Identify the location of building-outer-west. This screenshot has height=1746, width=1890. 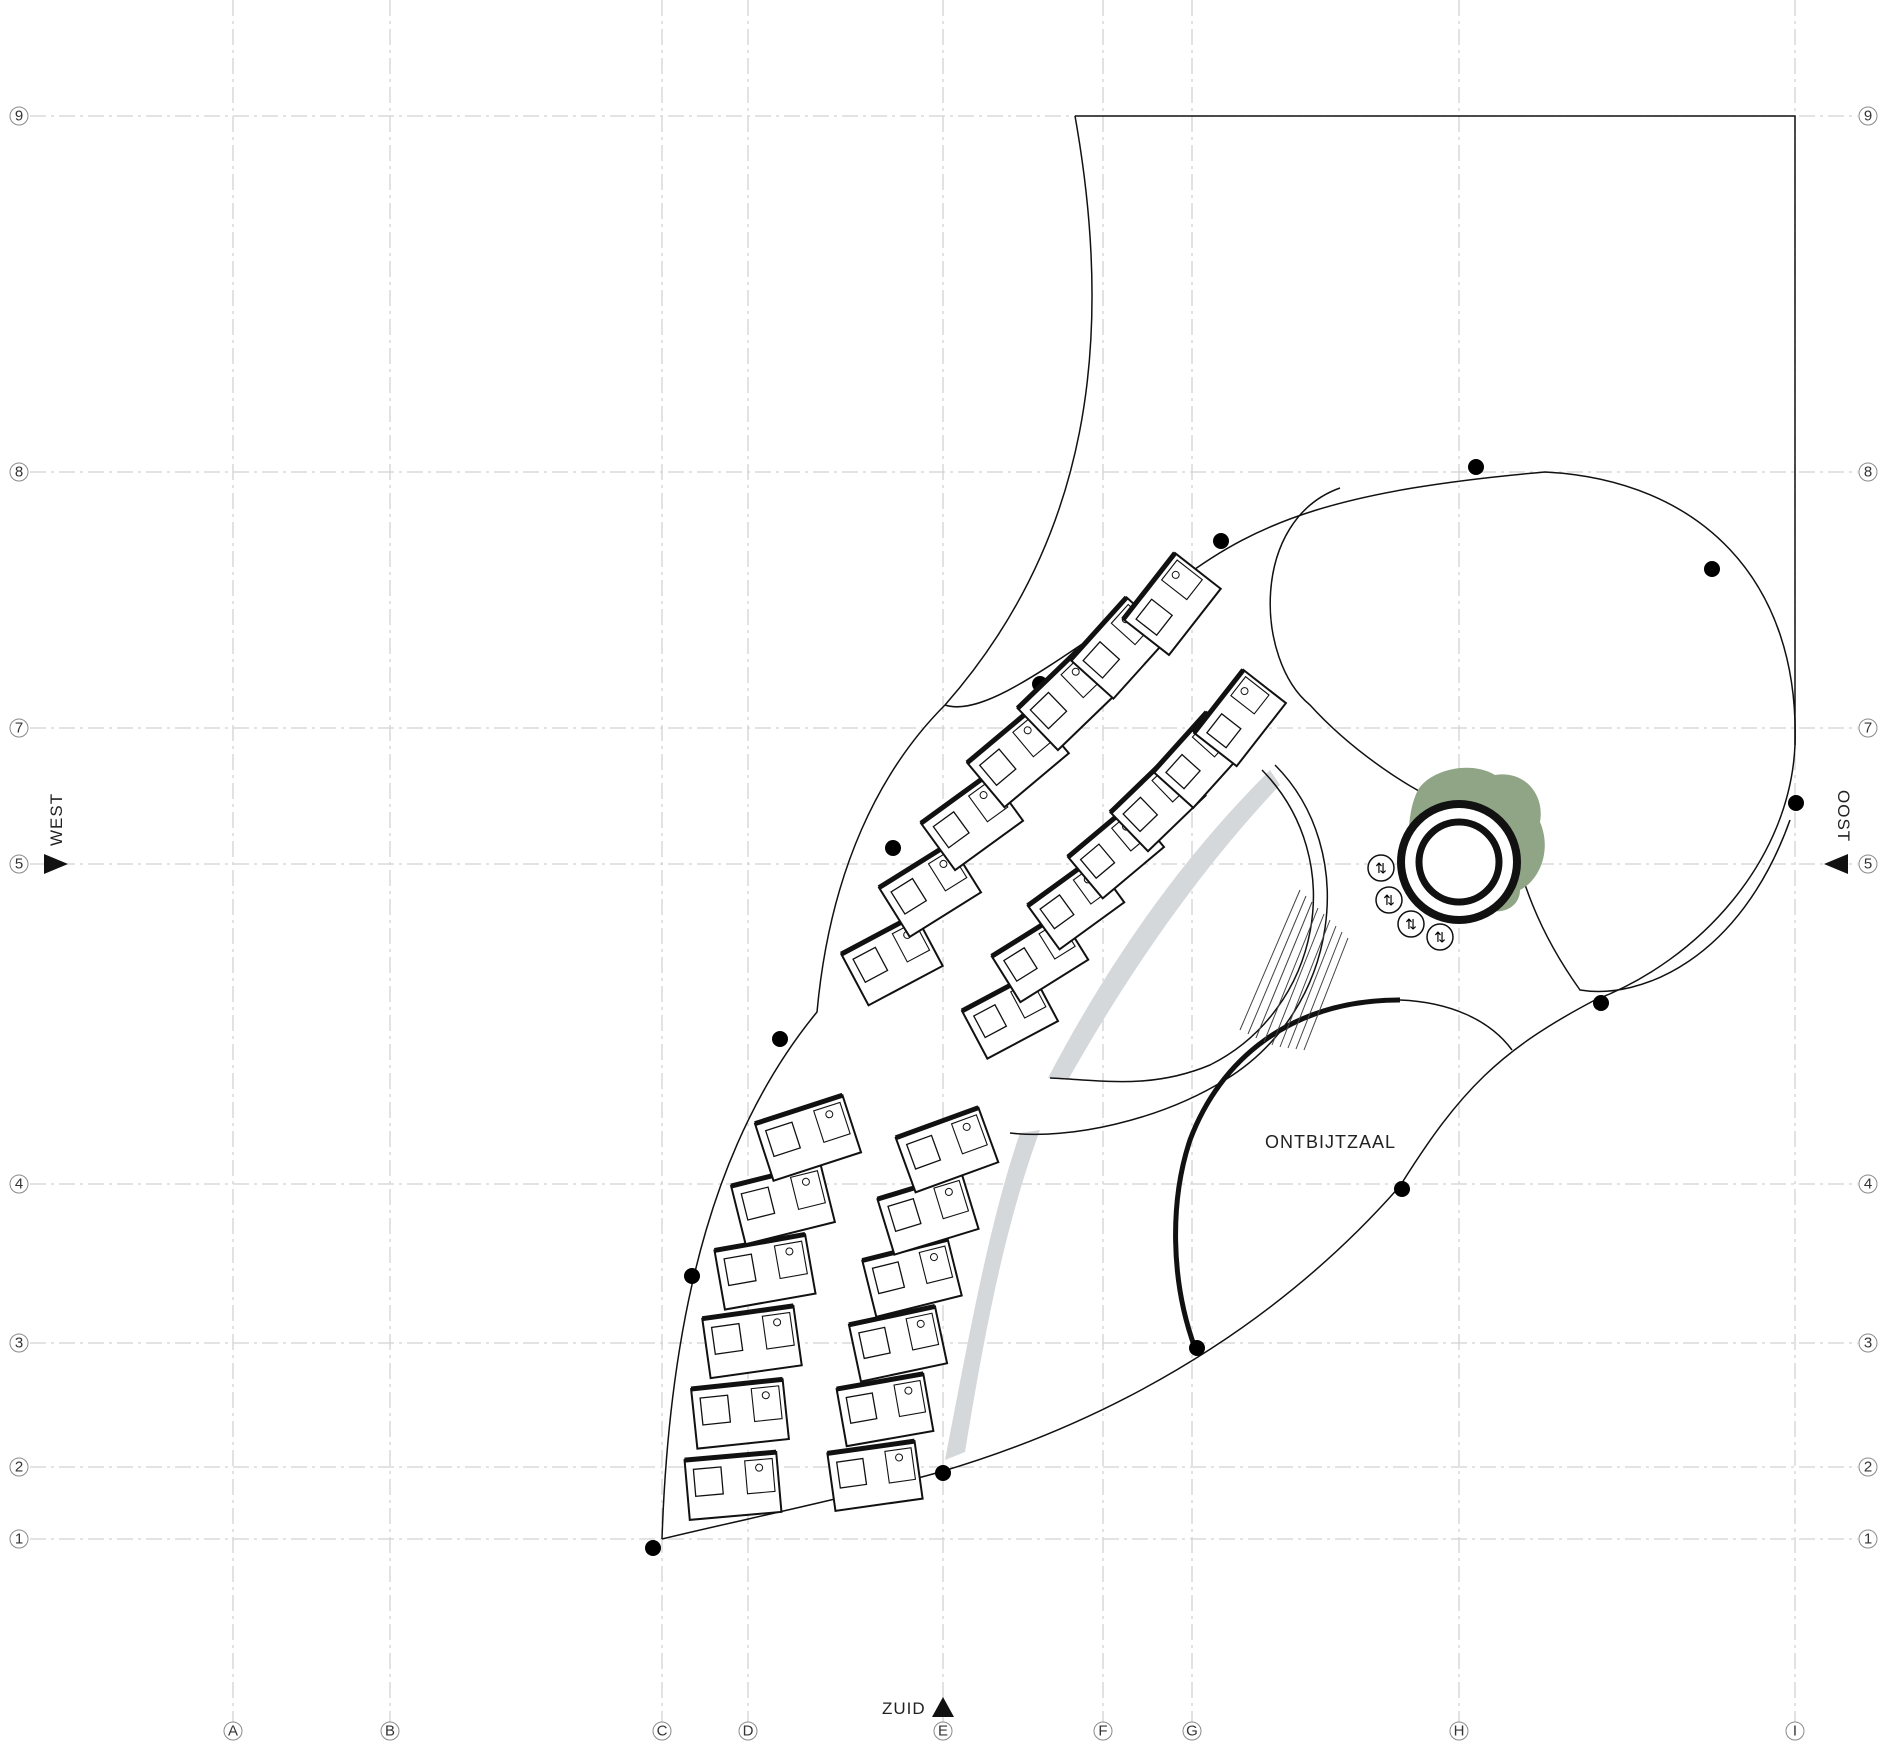
(803, 1122).